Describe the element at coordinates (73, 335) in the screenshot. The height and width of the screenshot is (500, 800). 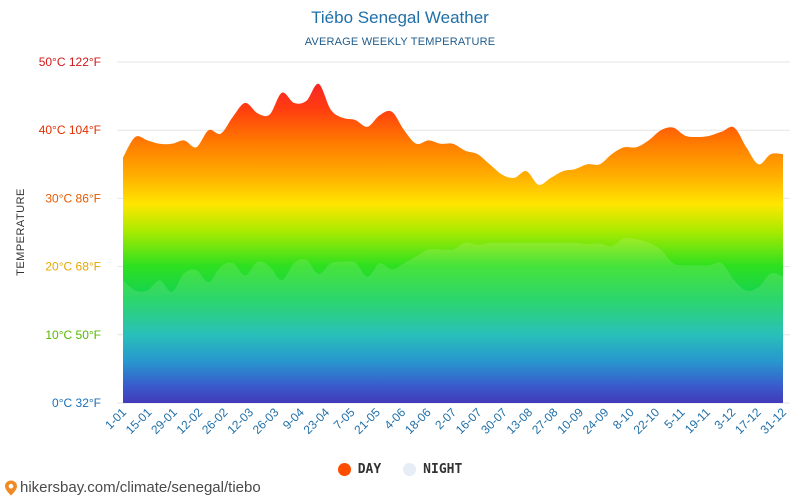
I see `y-tick-label: 10°C 50°F` at that location.